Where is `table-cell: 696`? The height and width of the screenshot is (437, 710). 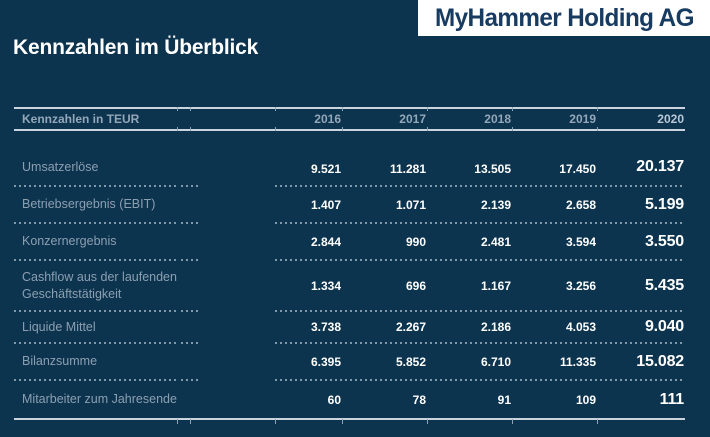
table-cell: 696 is located at coordinates (415, 285).